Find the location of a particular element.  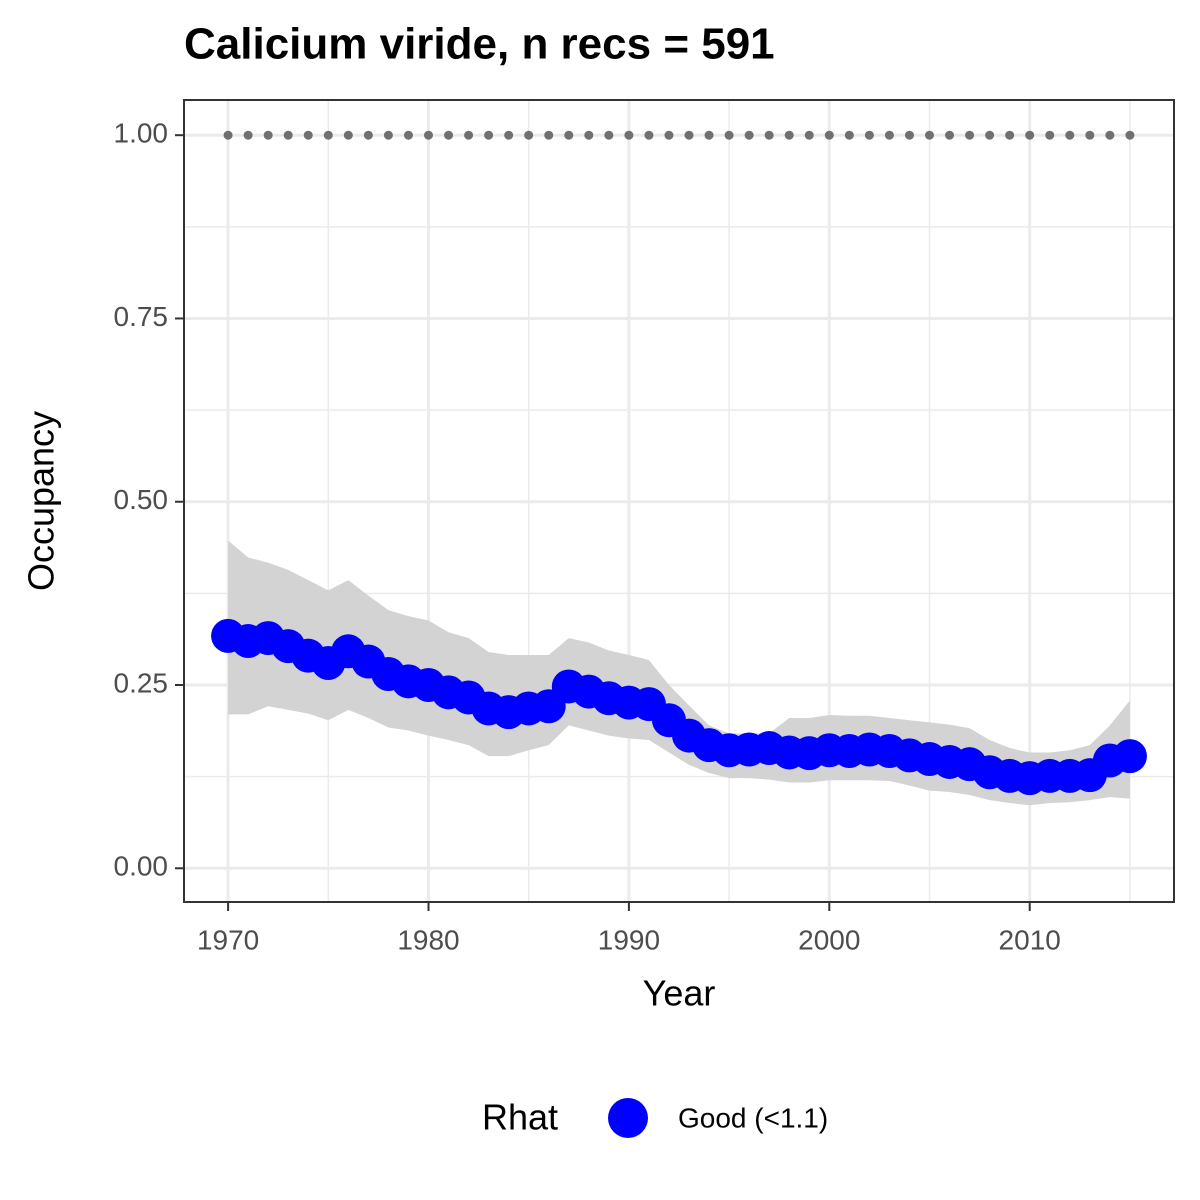

y-tick-label: 0.75 is located at coordinates (141, 316).